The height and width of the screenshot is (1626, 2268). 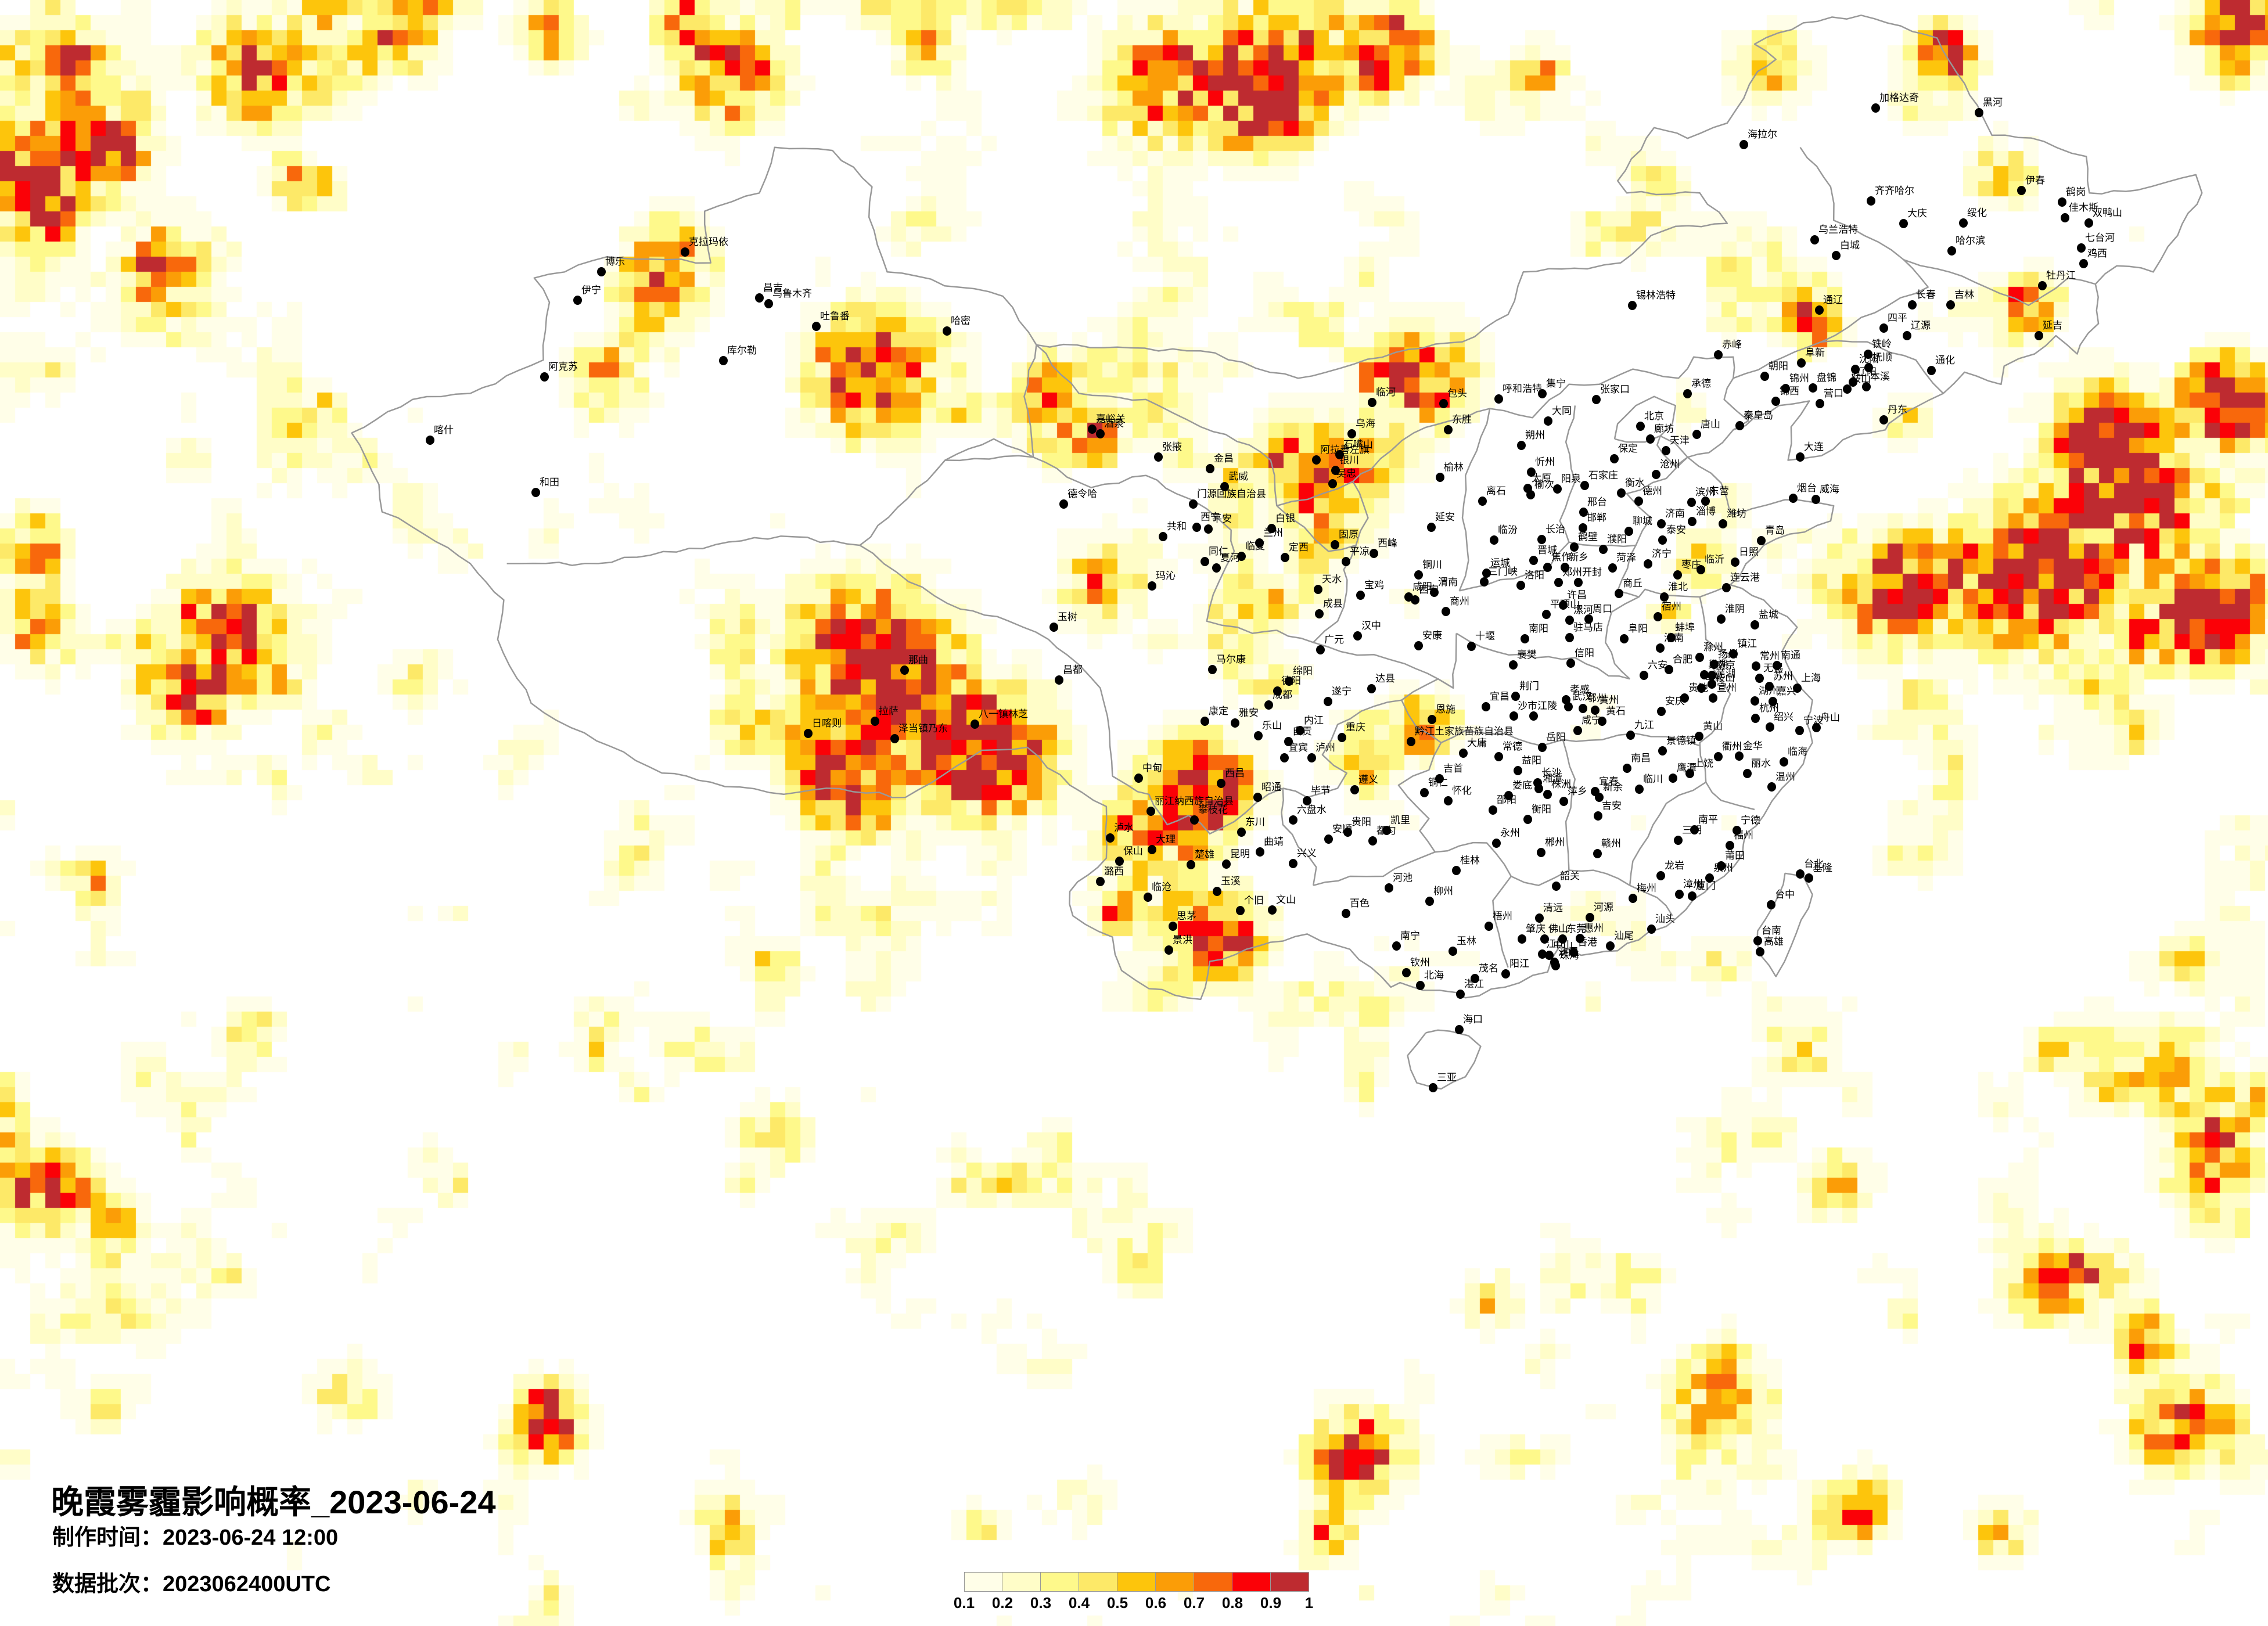 What do you see at coordinates (1708, 819) in the screenshot?
I see `city-label: 南平` at bounding box center [1708, 819].